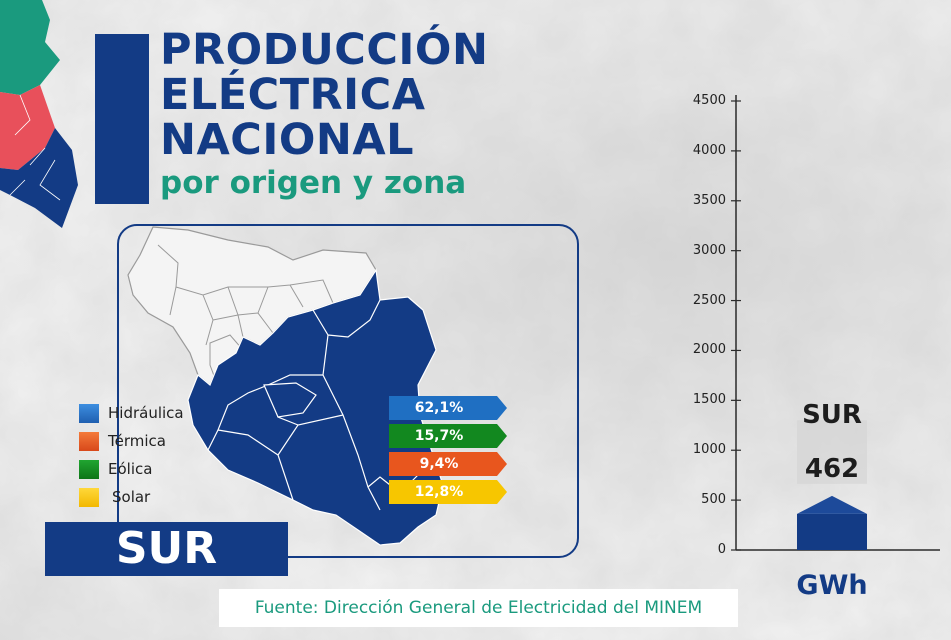  Describe the element at coordinates (709, 100) in the screenshot. I see `y-tick-label: 4500` at that location.